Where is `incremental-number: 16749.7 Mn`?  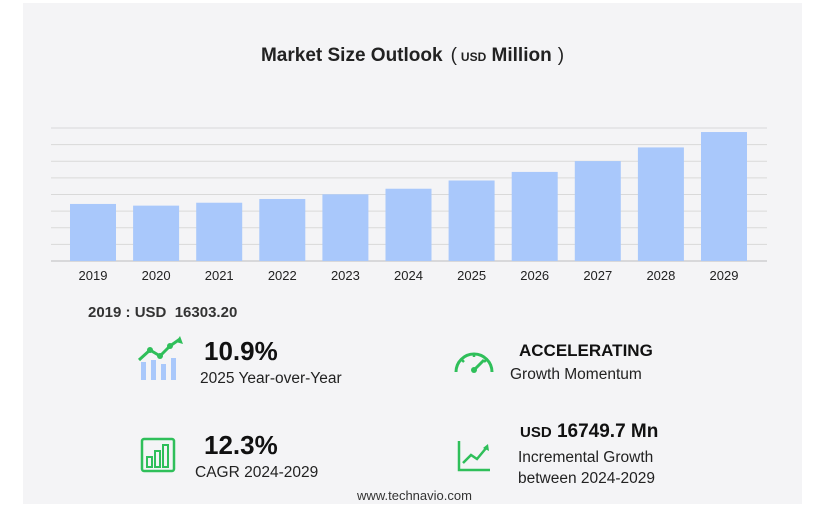
incremental-number: 16749.7 Mn is located at coordinates (607, 431).